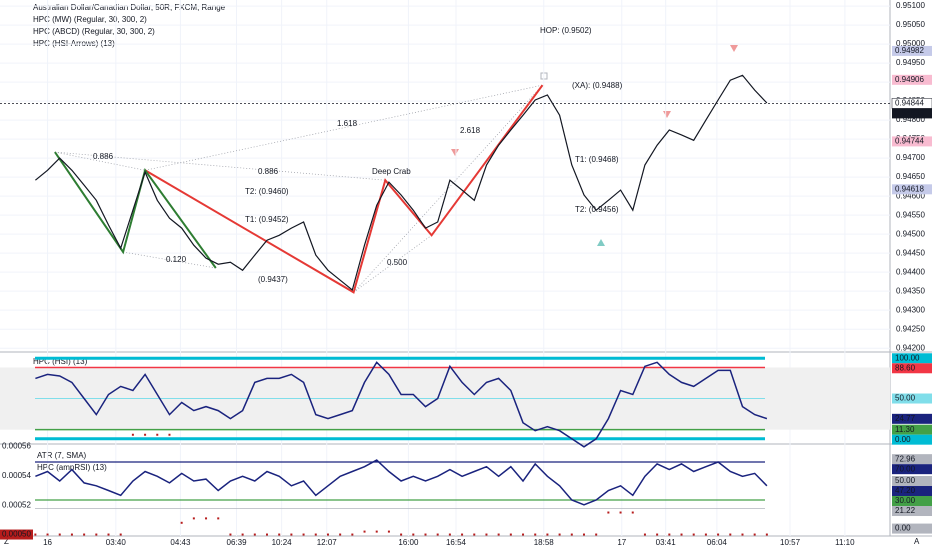  I want to click on price-tag-label: 47.20, so click(905, 490).